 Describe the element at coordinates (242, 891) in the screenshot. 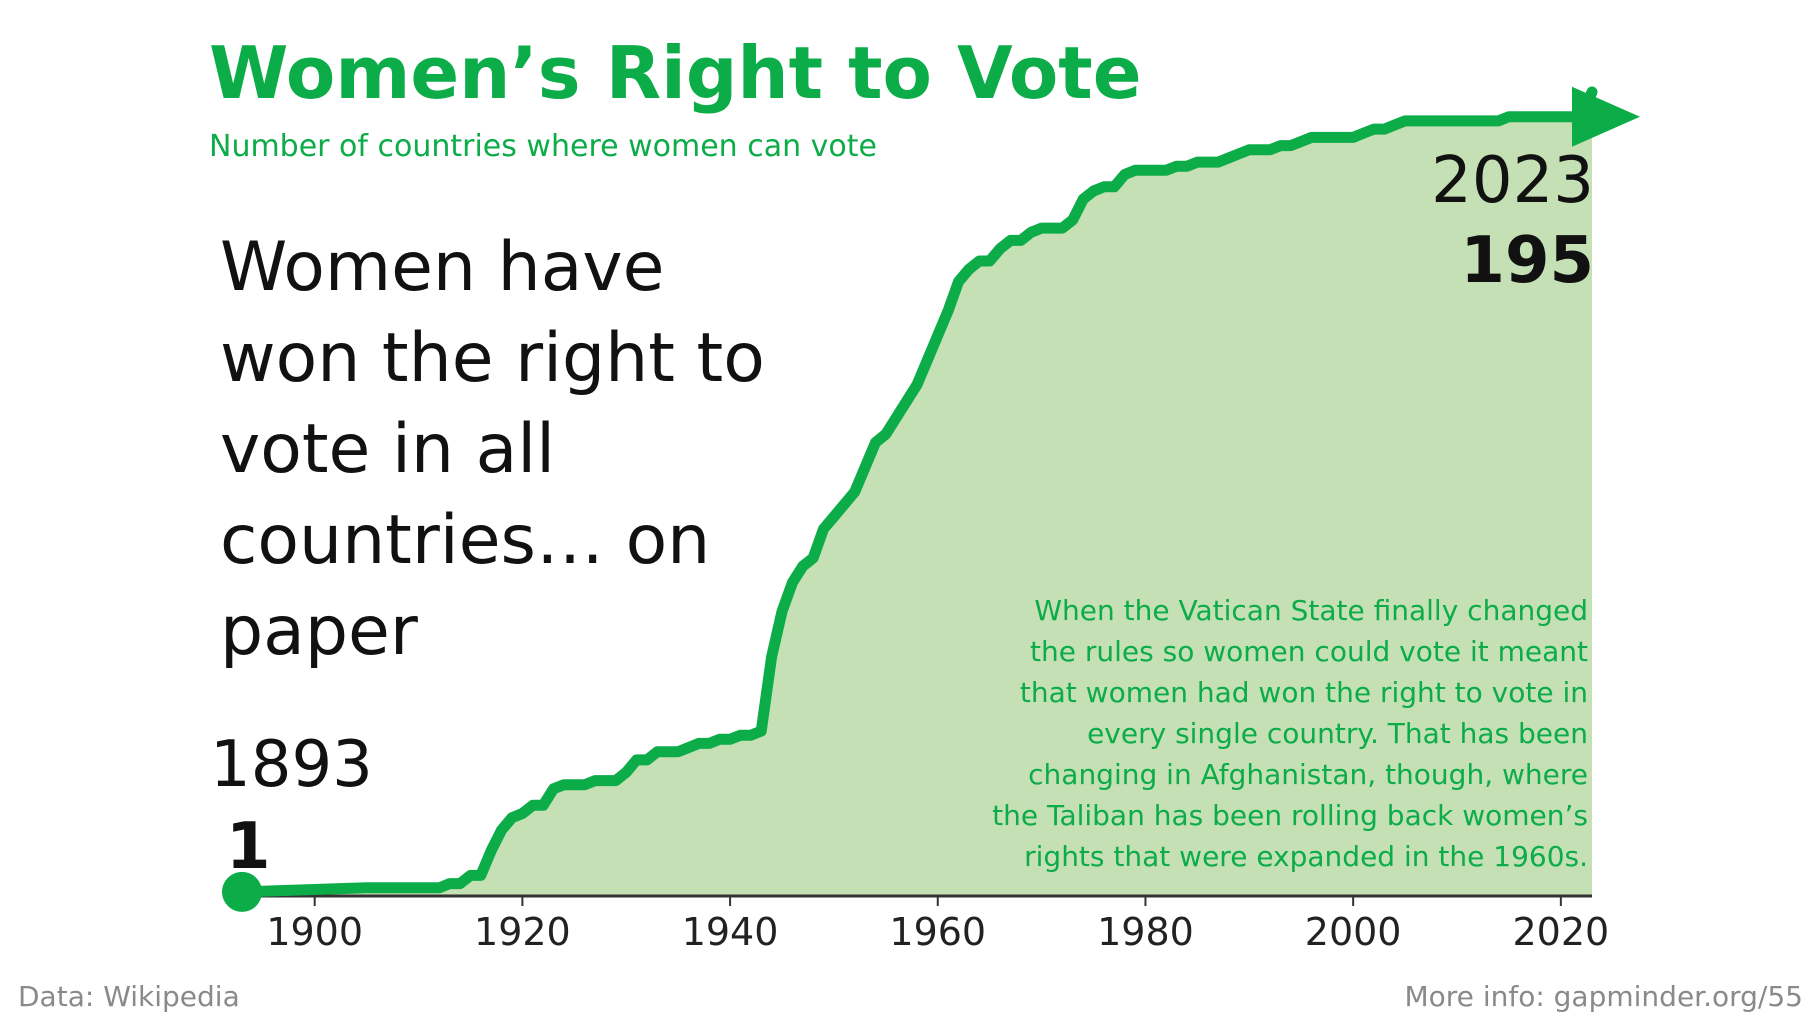

I see `start-point-marker` at that location.